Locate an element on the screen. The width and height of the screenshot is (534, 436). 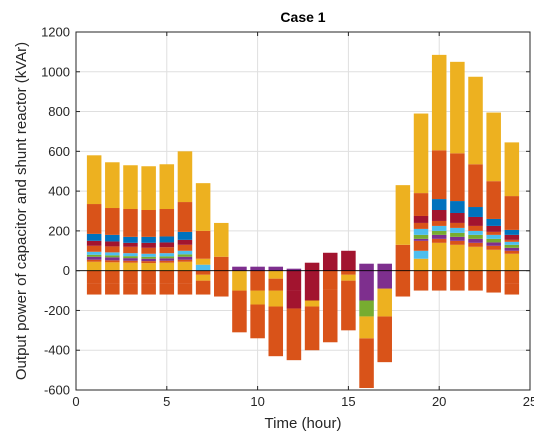
x-tick-label: 0 is located at coordinates (75, 401).